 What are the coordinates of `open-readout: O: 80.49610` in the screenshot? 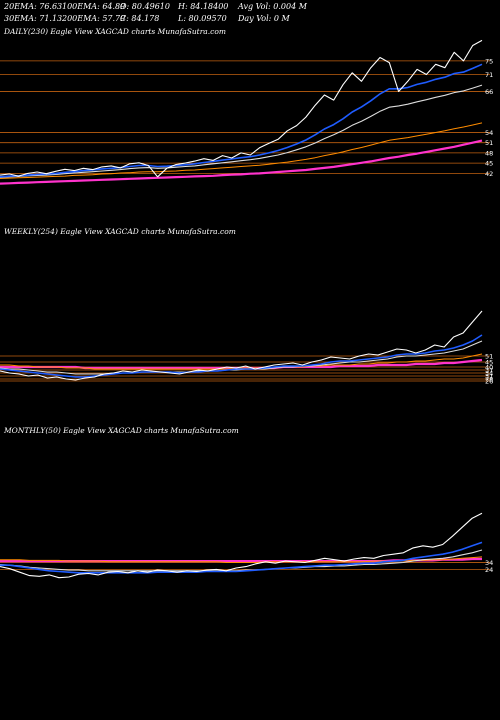 It's located at (145, 6).